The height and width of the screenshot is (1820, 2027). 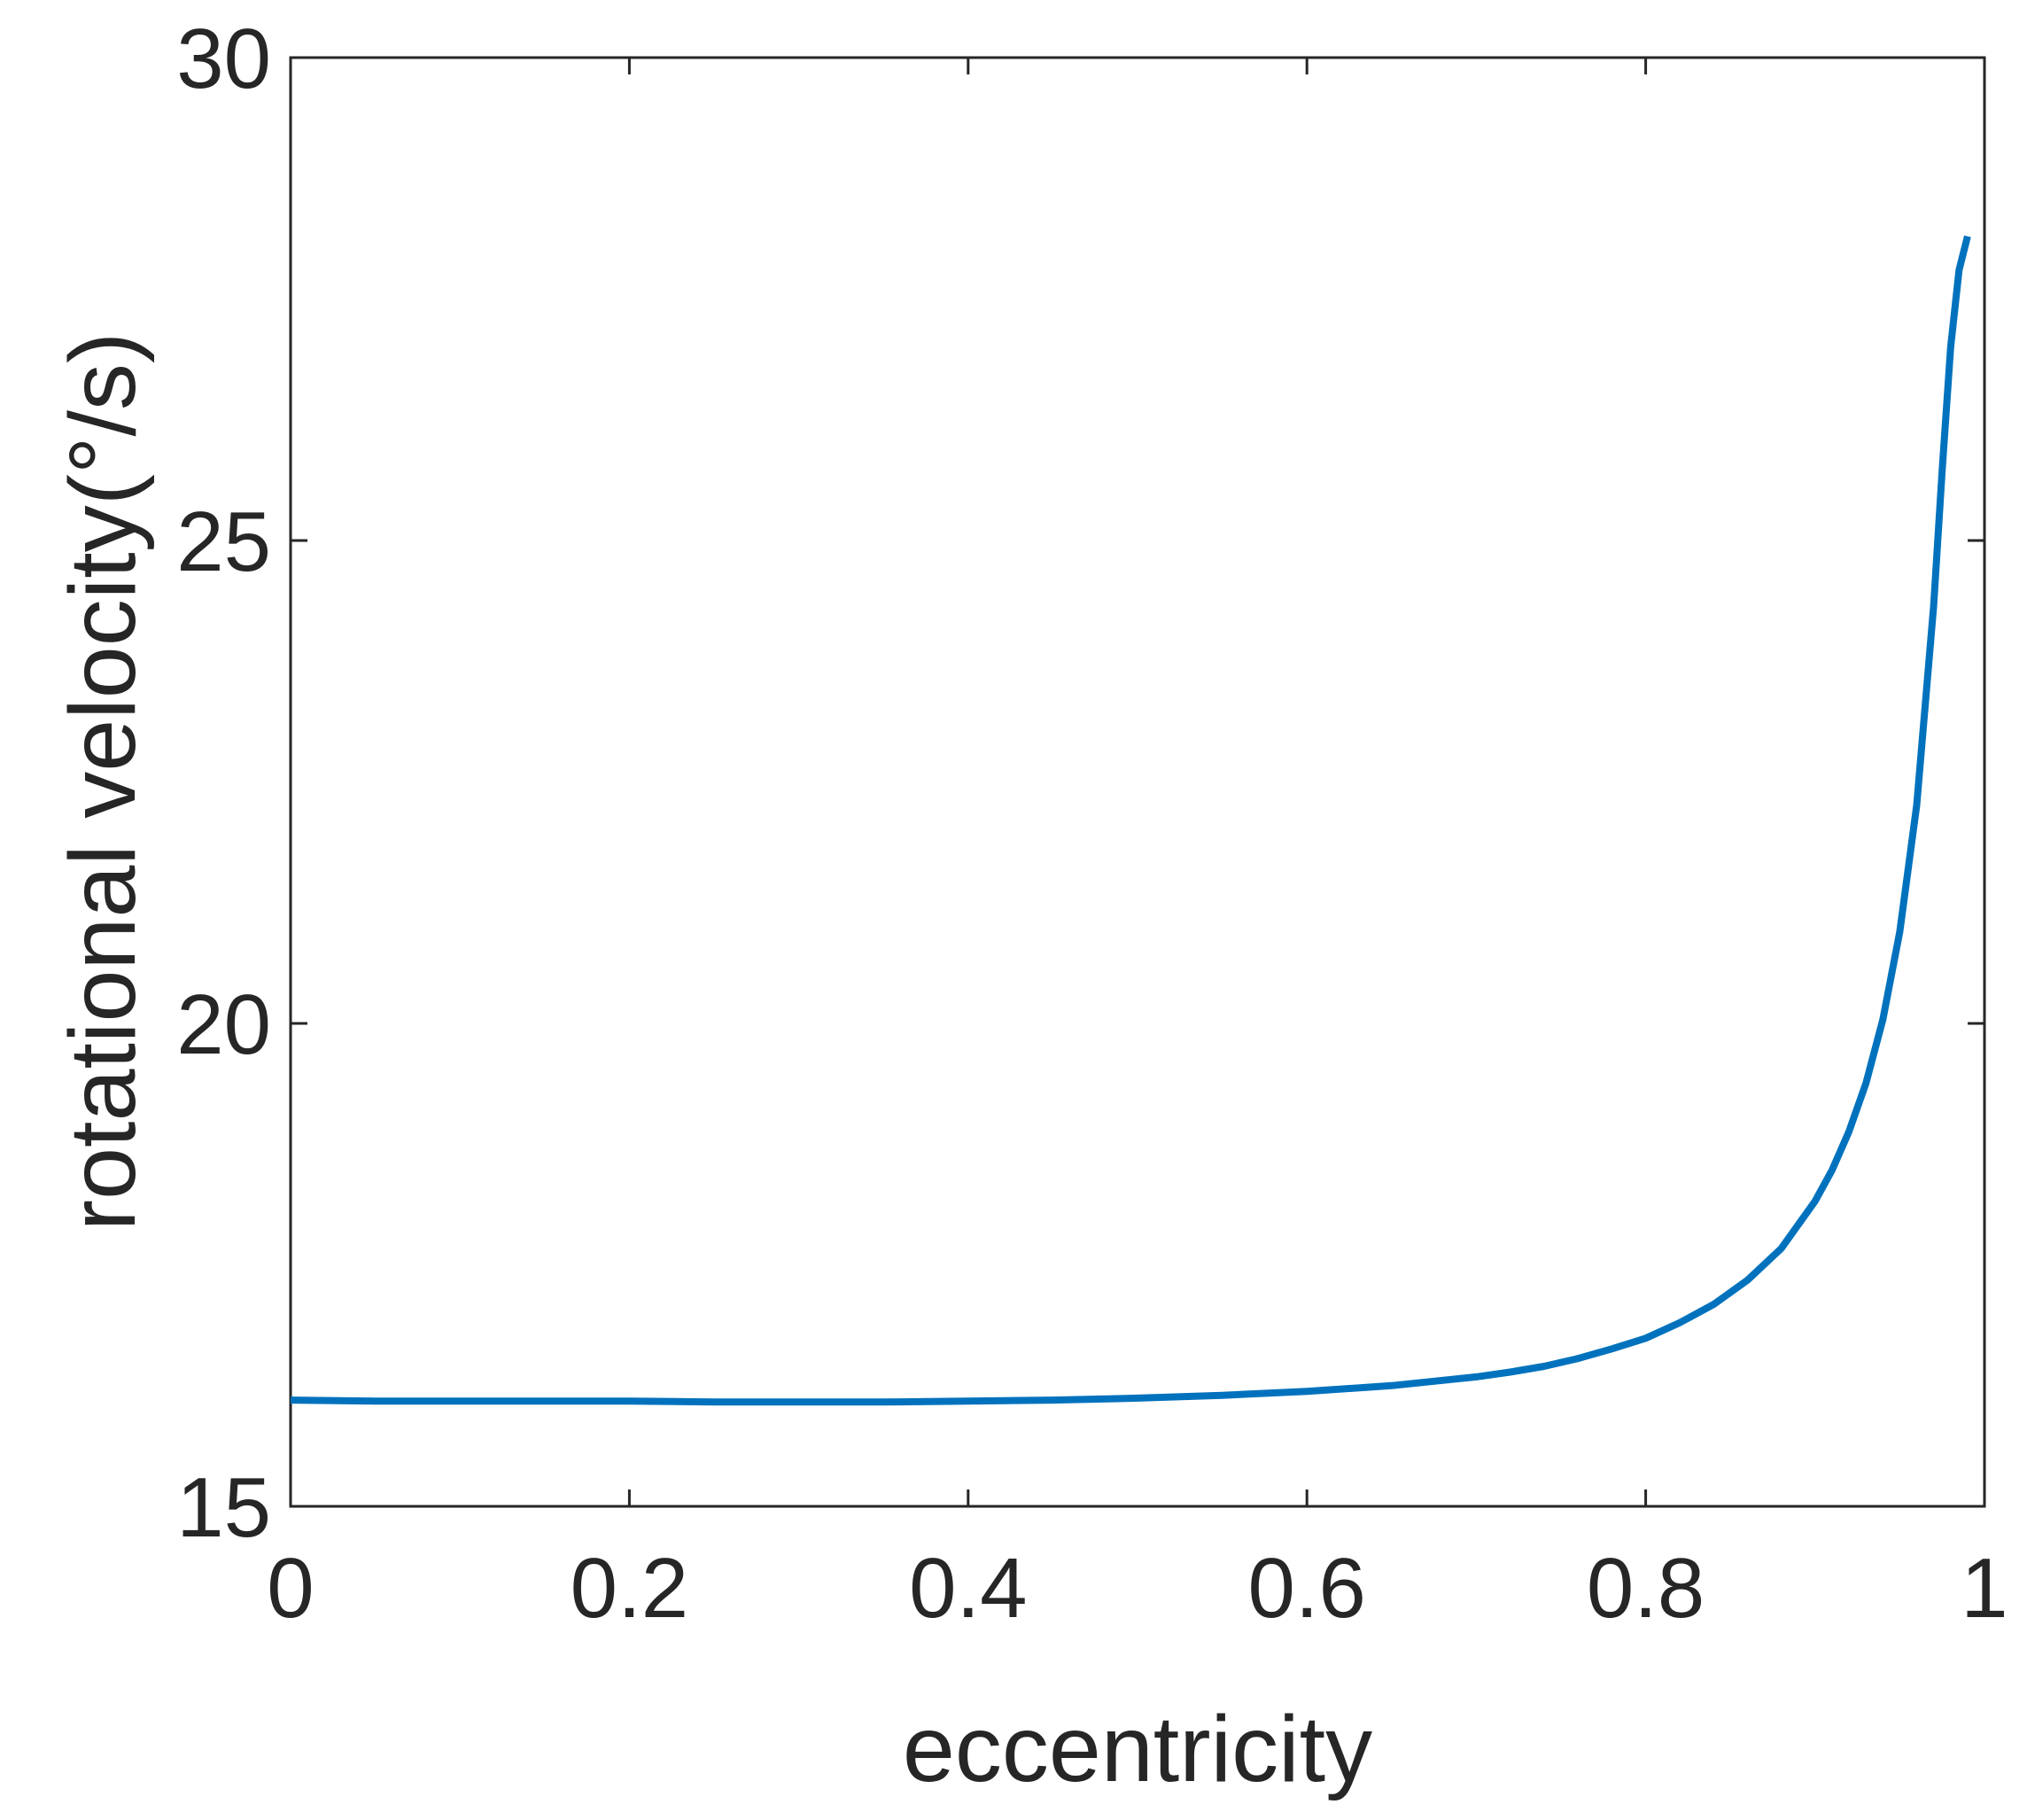 I want to click on x-tick-label: 0.2, so click(x=629, y=1588).